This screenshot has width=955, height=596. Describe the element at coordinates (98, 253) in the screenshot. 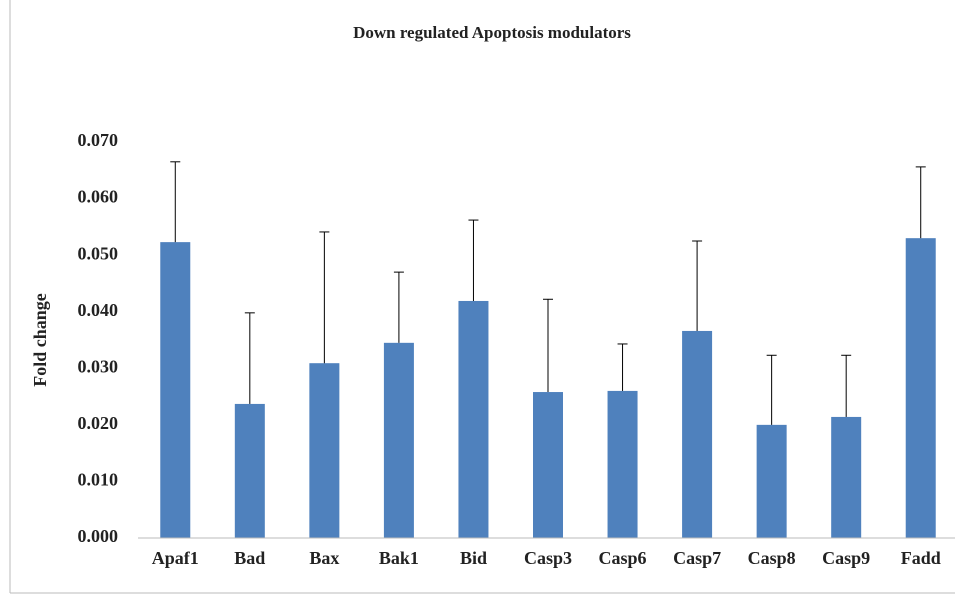

I see `y-tick-label: 0.050` at that location.